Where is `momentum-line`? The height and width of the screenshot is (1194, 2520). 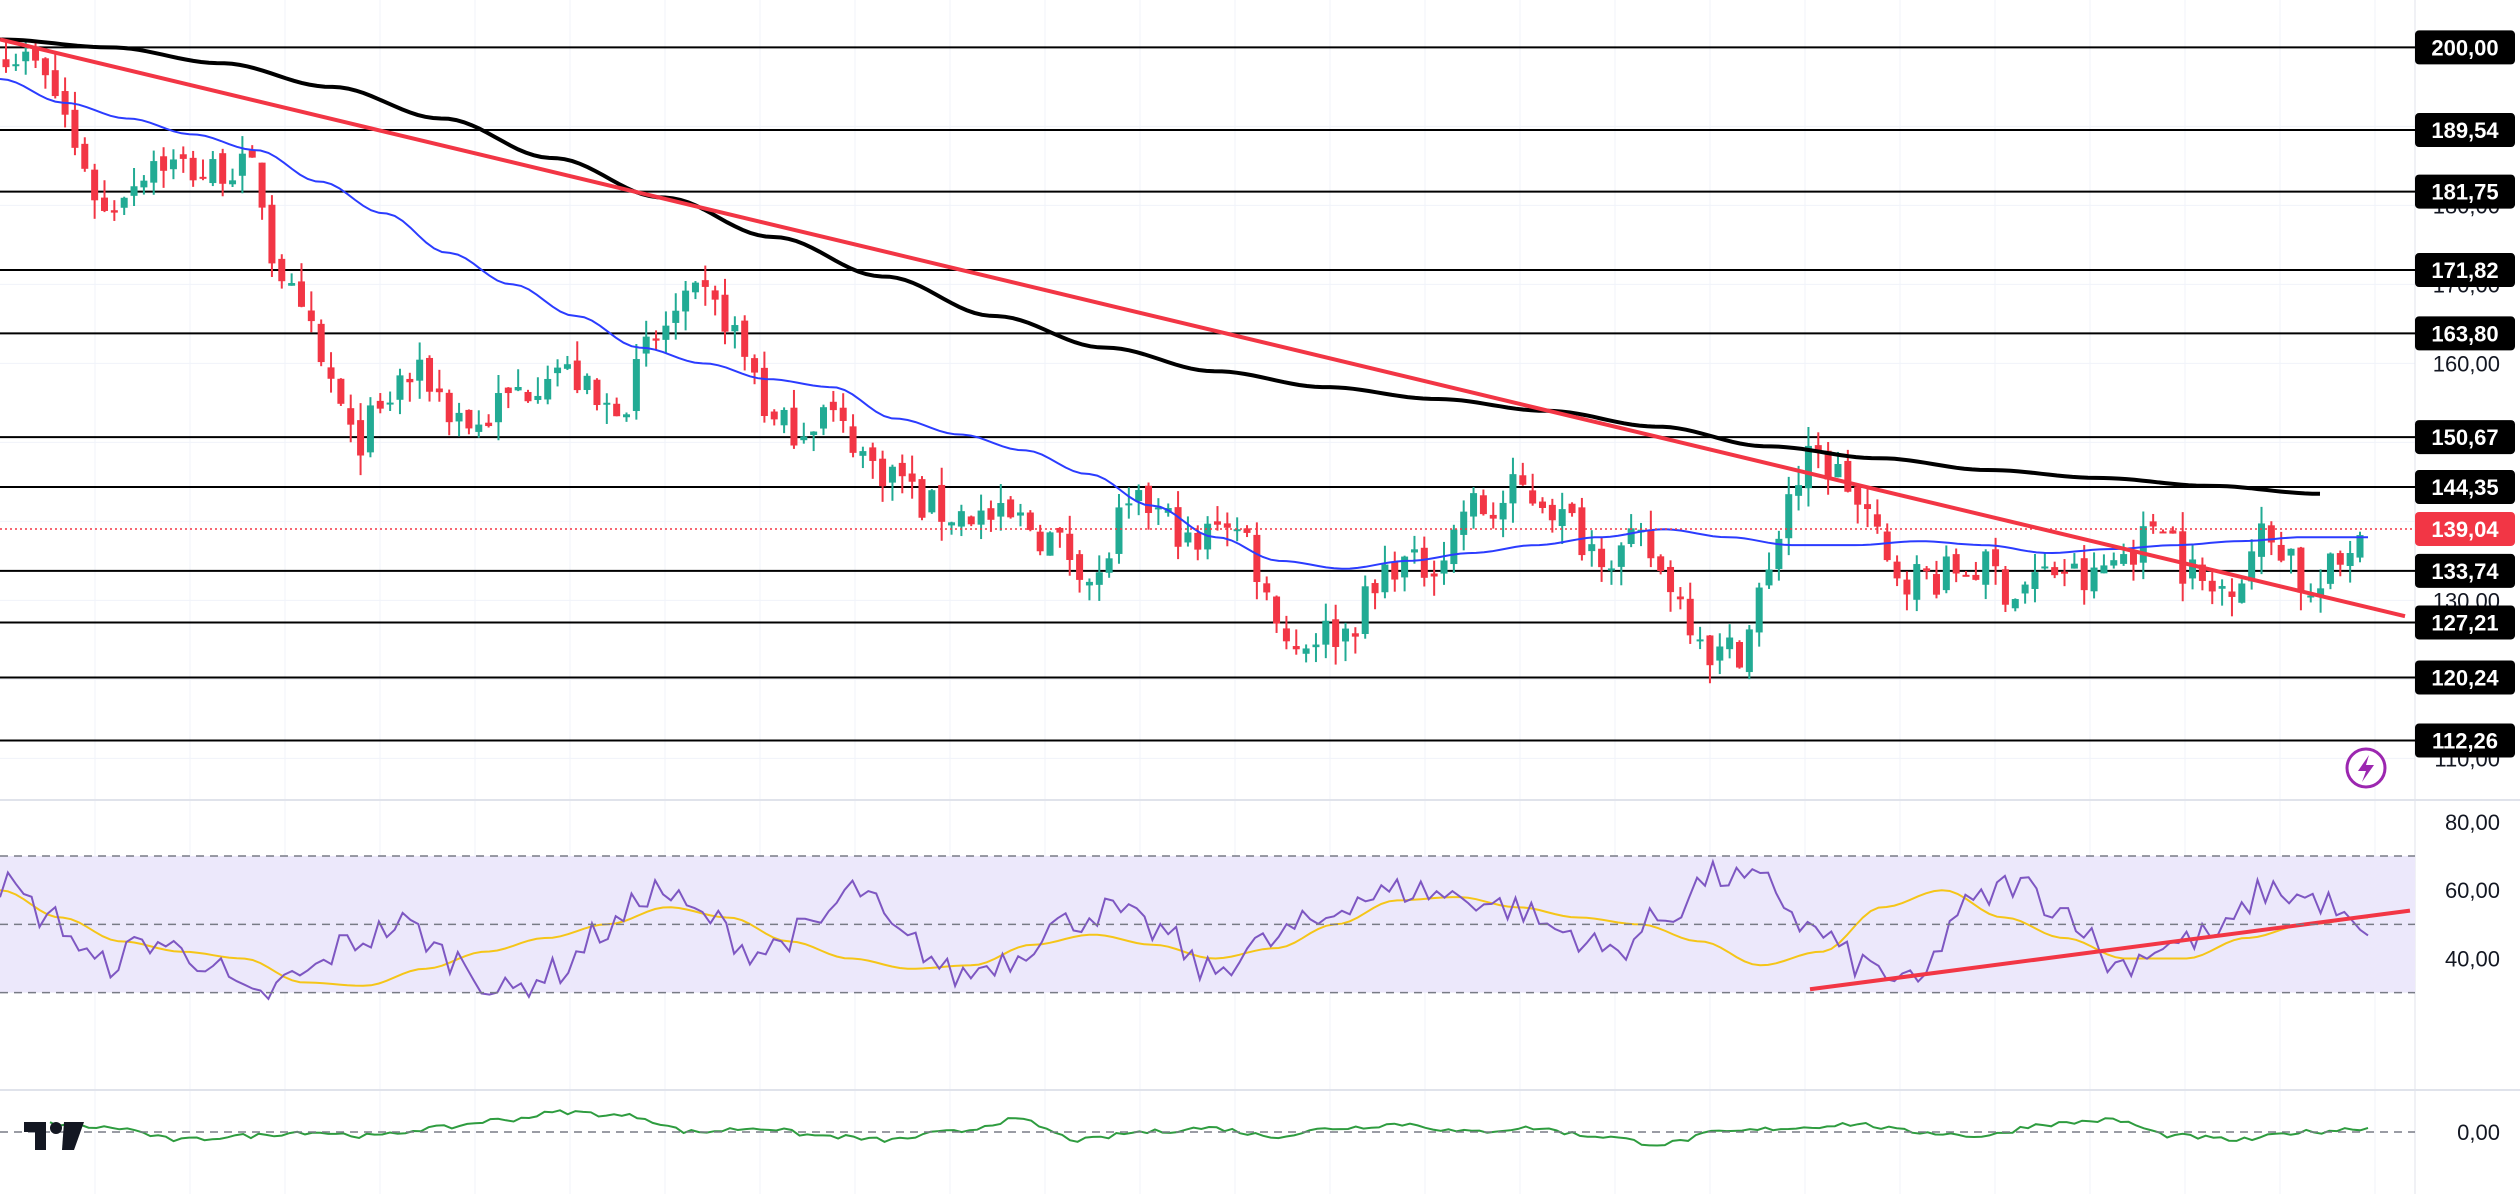 momentum-line is located at coordinates (1209, 1128).